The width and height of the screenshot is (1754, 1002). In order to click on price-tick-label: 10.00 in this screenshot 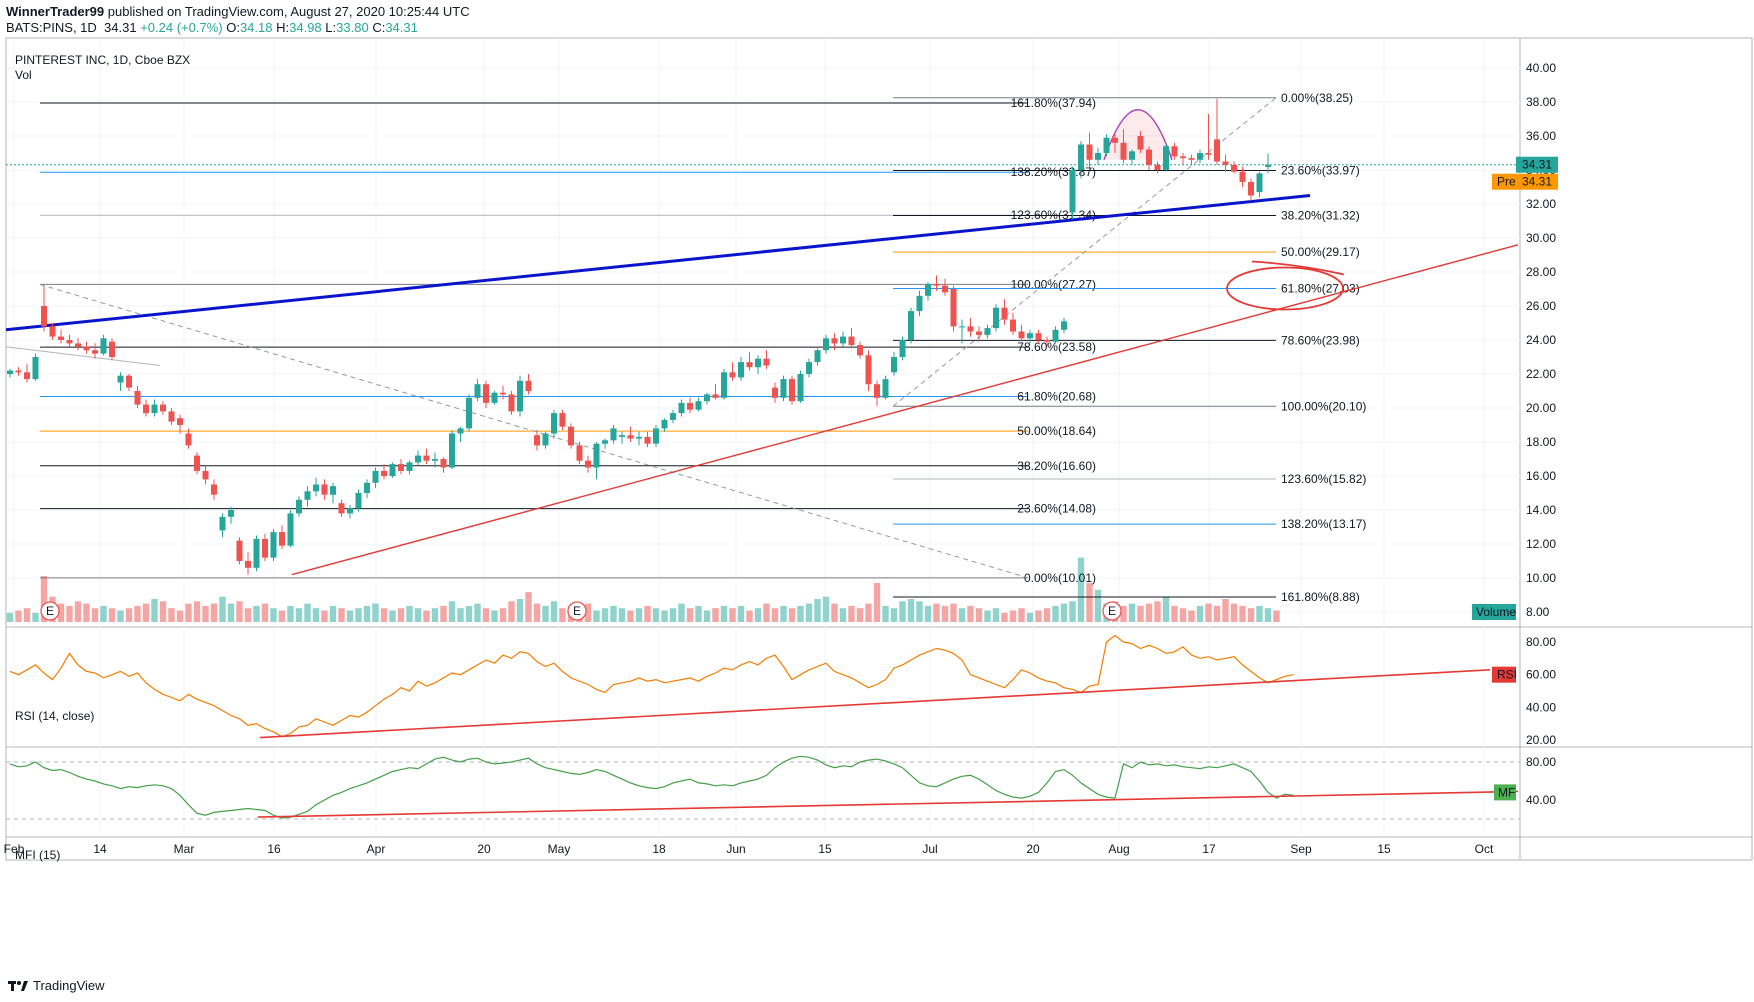, I will do `click(1541, 578)`.